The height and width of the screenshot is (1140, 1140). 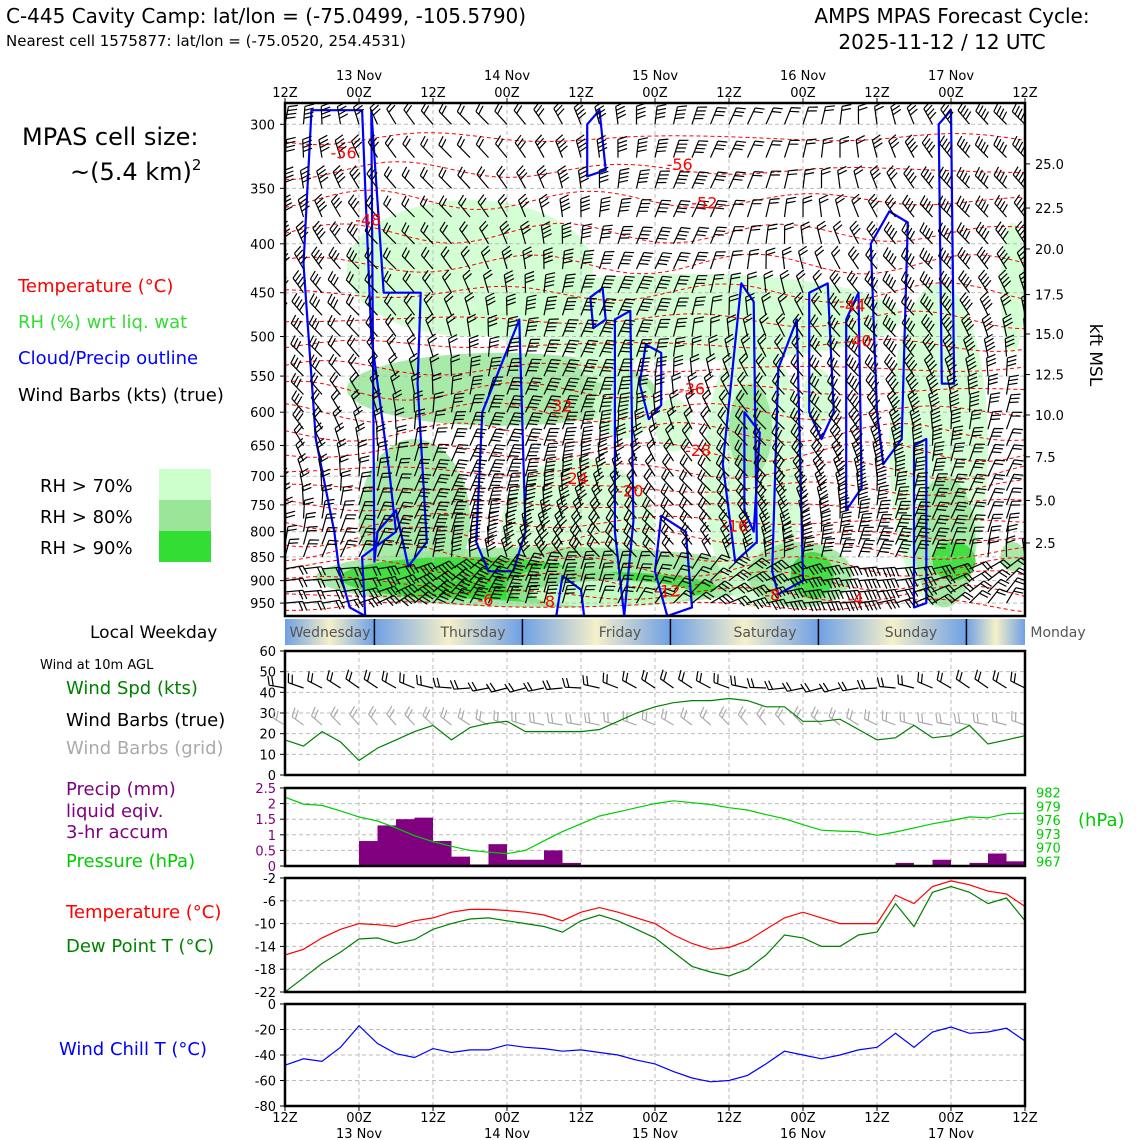 What do you see at coordinates (655, 320) in the screenshot?
I see `temperature-contour` at bounding box center [655, 320].